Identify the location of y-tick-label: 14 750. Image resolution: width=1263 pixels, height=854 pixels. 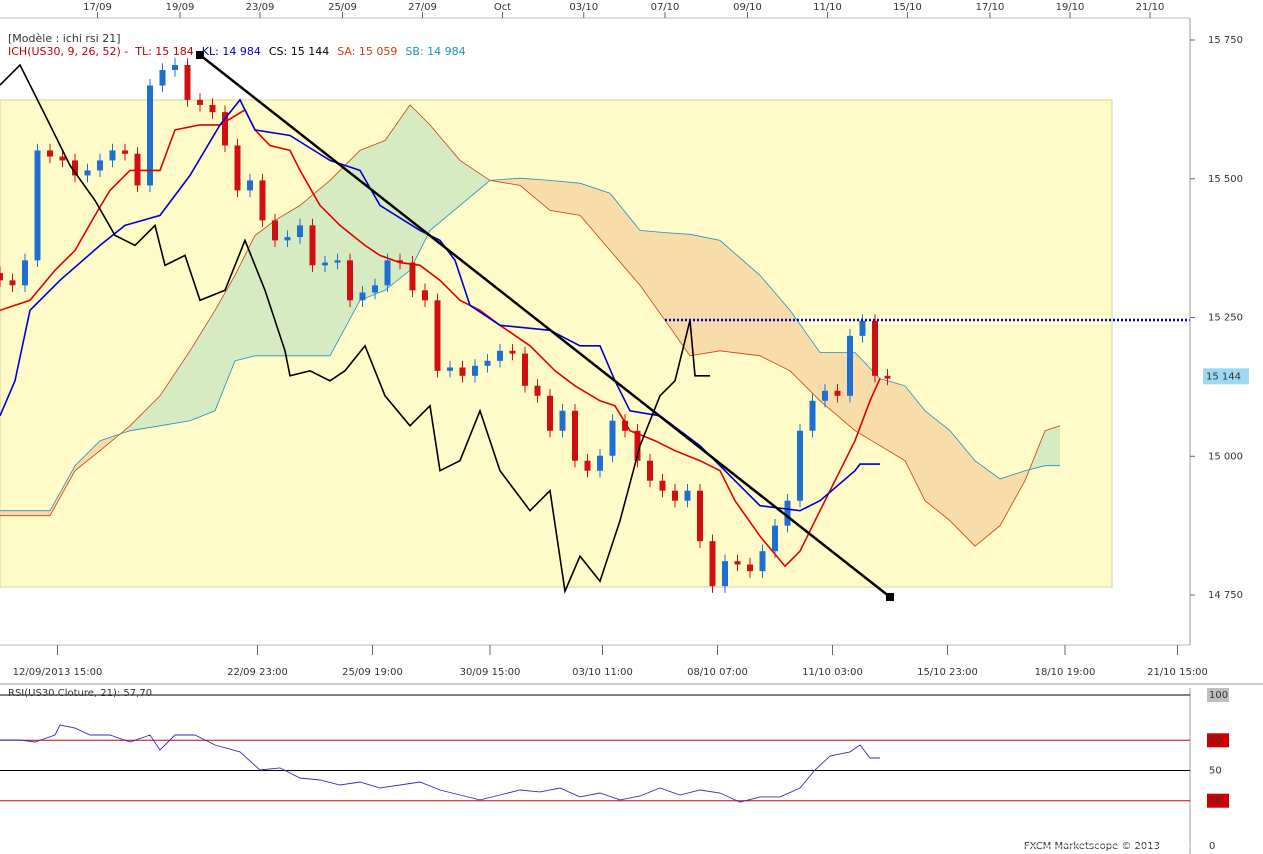
(1225, 595).